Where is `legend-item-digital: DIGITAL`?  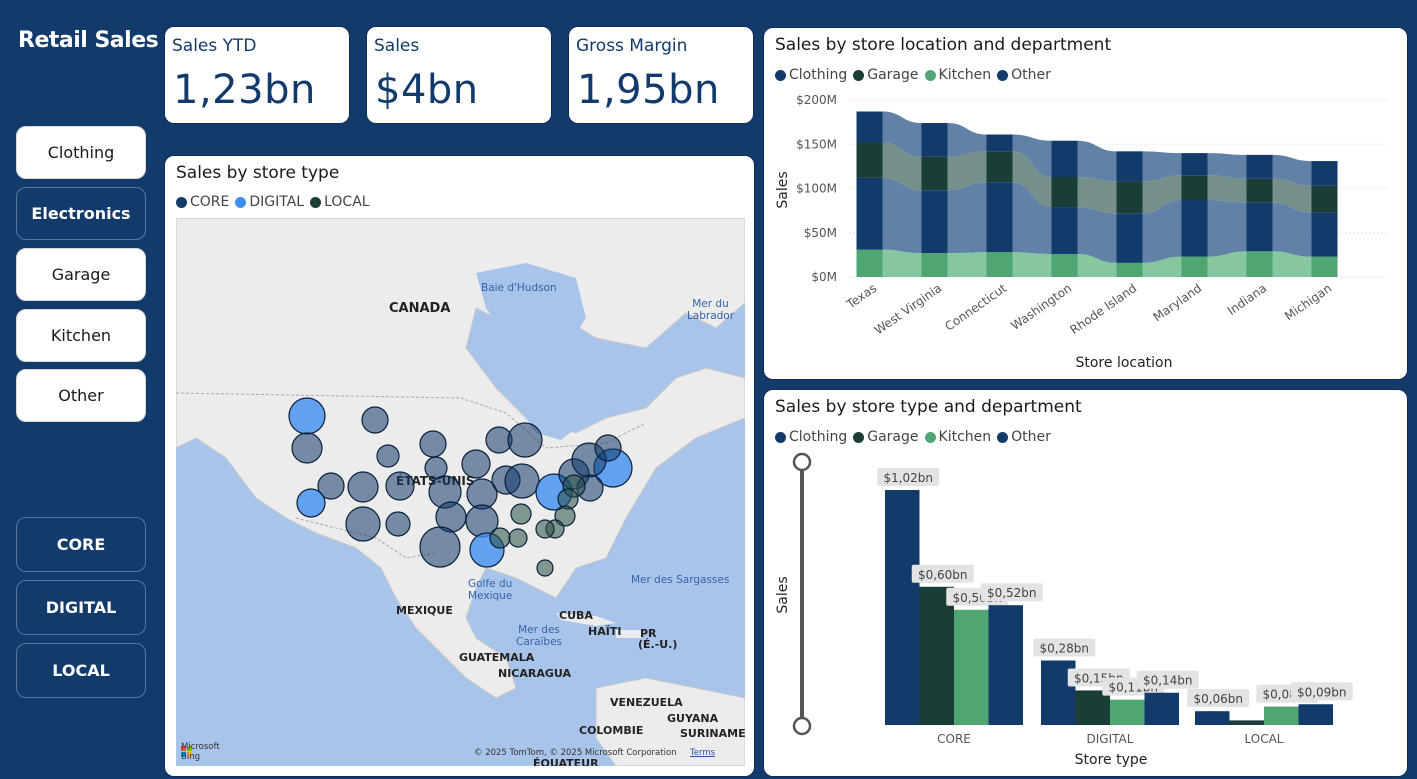 legend-item-digital: DIGITAL is located at coordinates (269, 202).